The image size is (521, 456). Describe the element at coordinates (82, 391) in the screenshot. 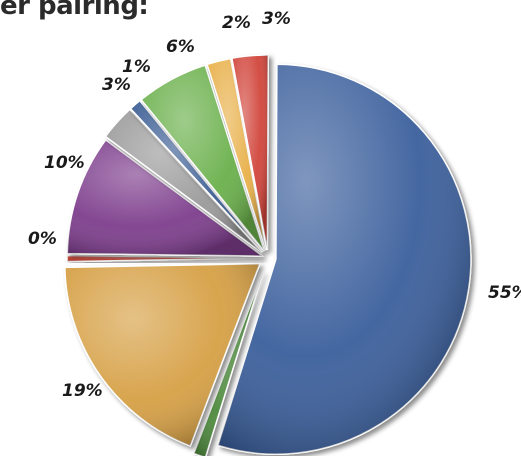

I see `pie-label-3: 19%` at that location.